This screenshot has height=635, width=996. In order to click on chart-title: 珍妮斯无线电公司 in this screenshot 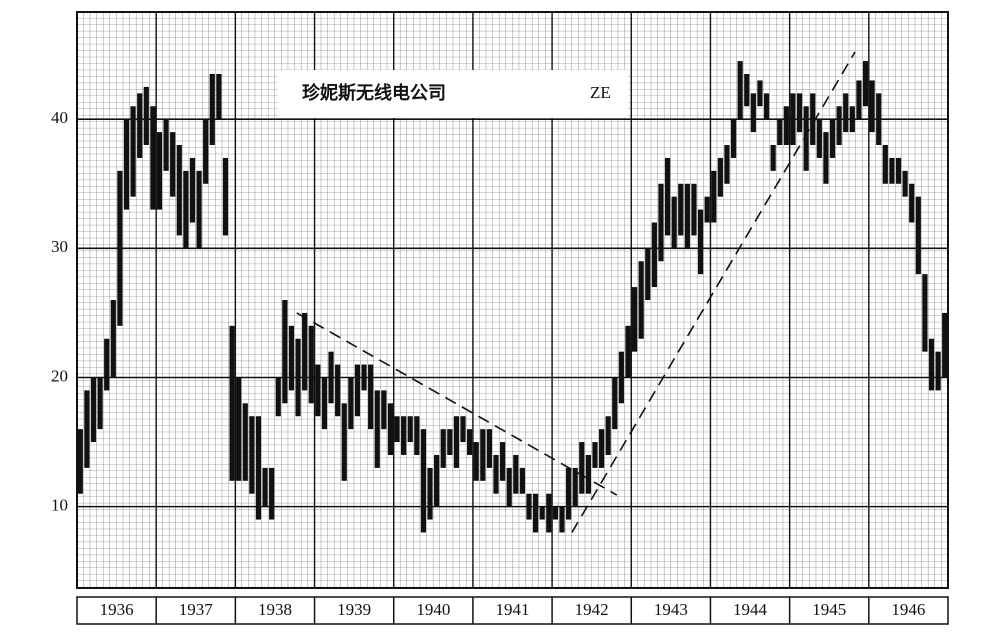, I will do `click(374, 93)`.